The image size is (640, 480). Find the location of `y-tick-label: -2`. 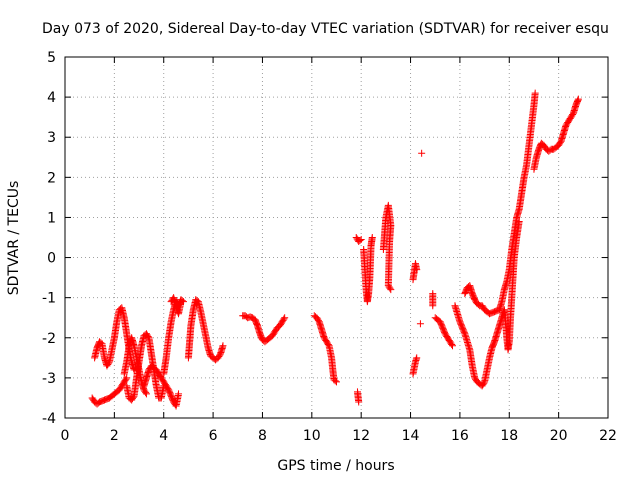

y-tick-label: -2 is located at coordinates (49, 339).